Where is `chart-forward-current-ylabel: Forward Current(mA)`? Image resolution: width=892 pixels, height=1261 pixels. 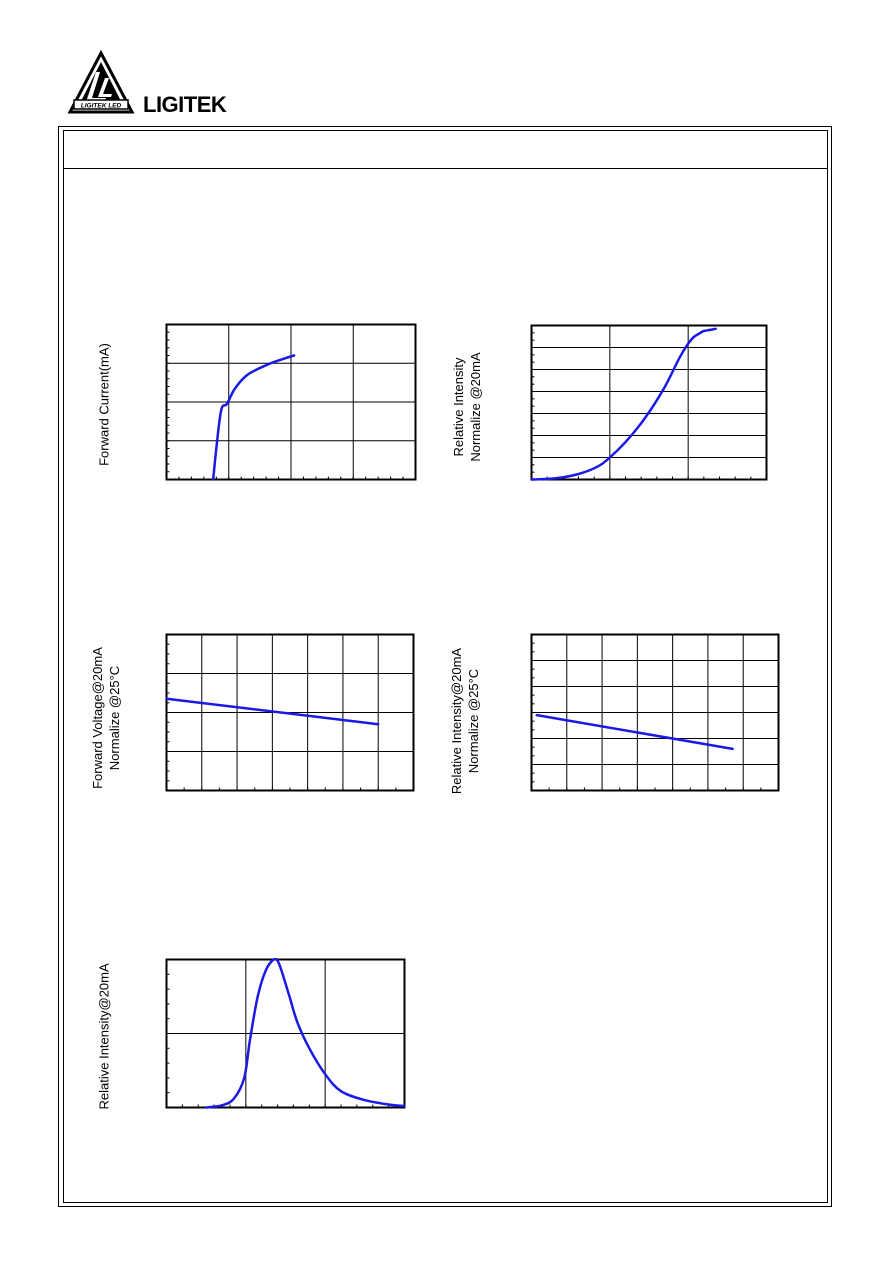 chart-forward-current-ylabel: Forward Current(mA) is located at coordinates (104, 405).